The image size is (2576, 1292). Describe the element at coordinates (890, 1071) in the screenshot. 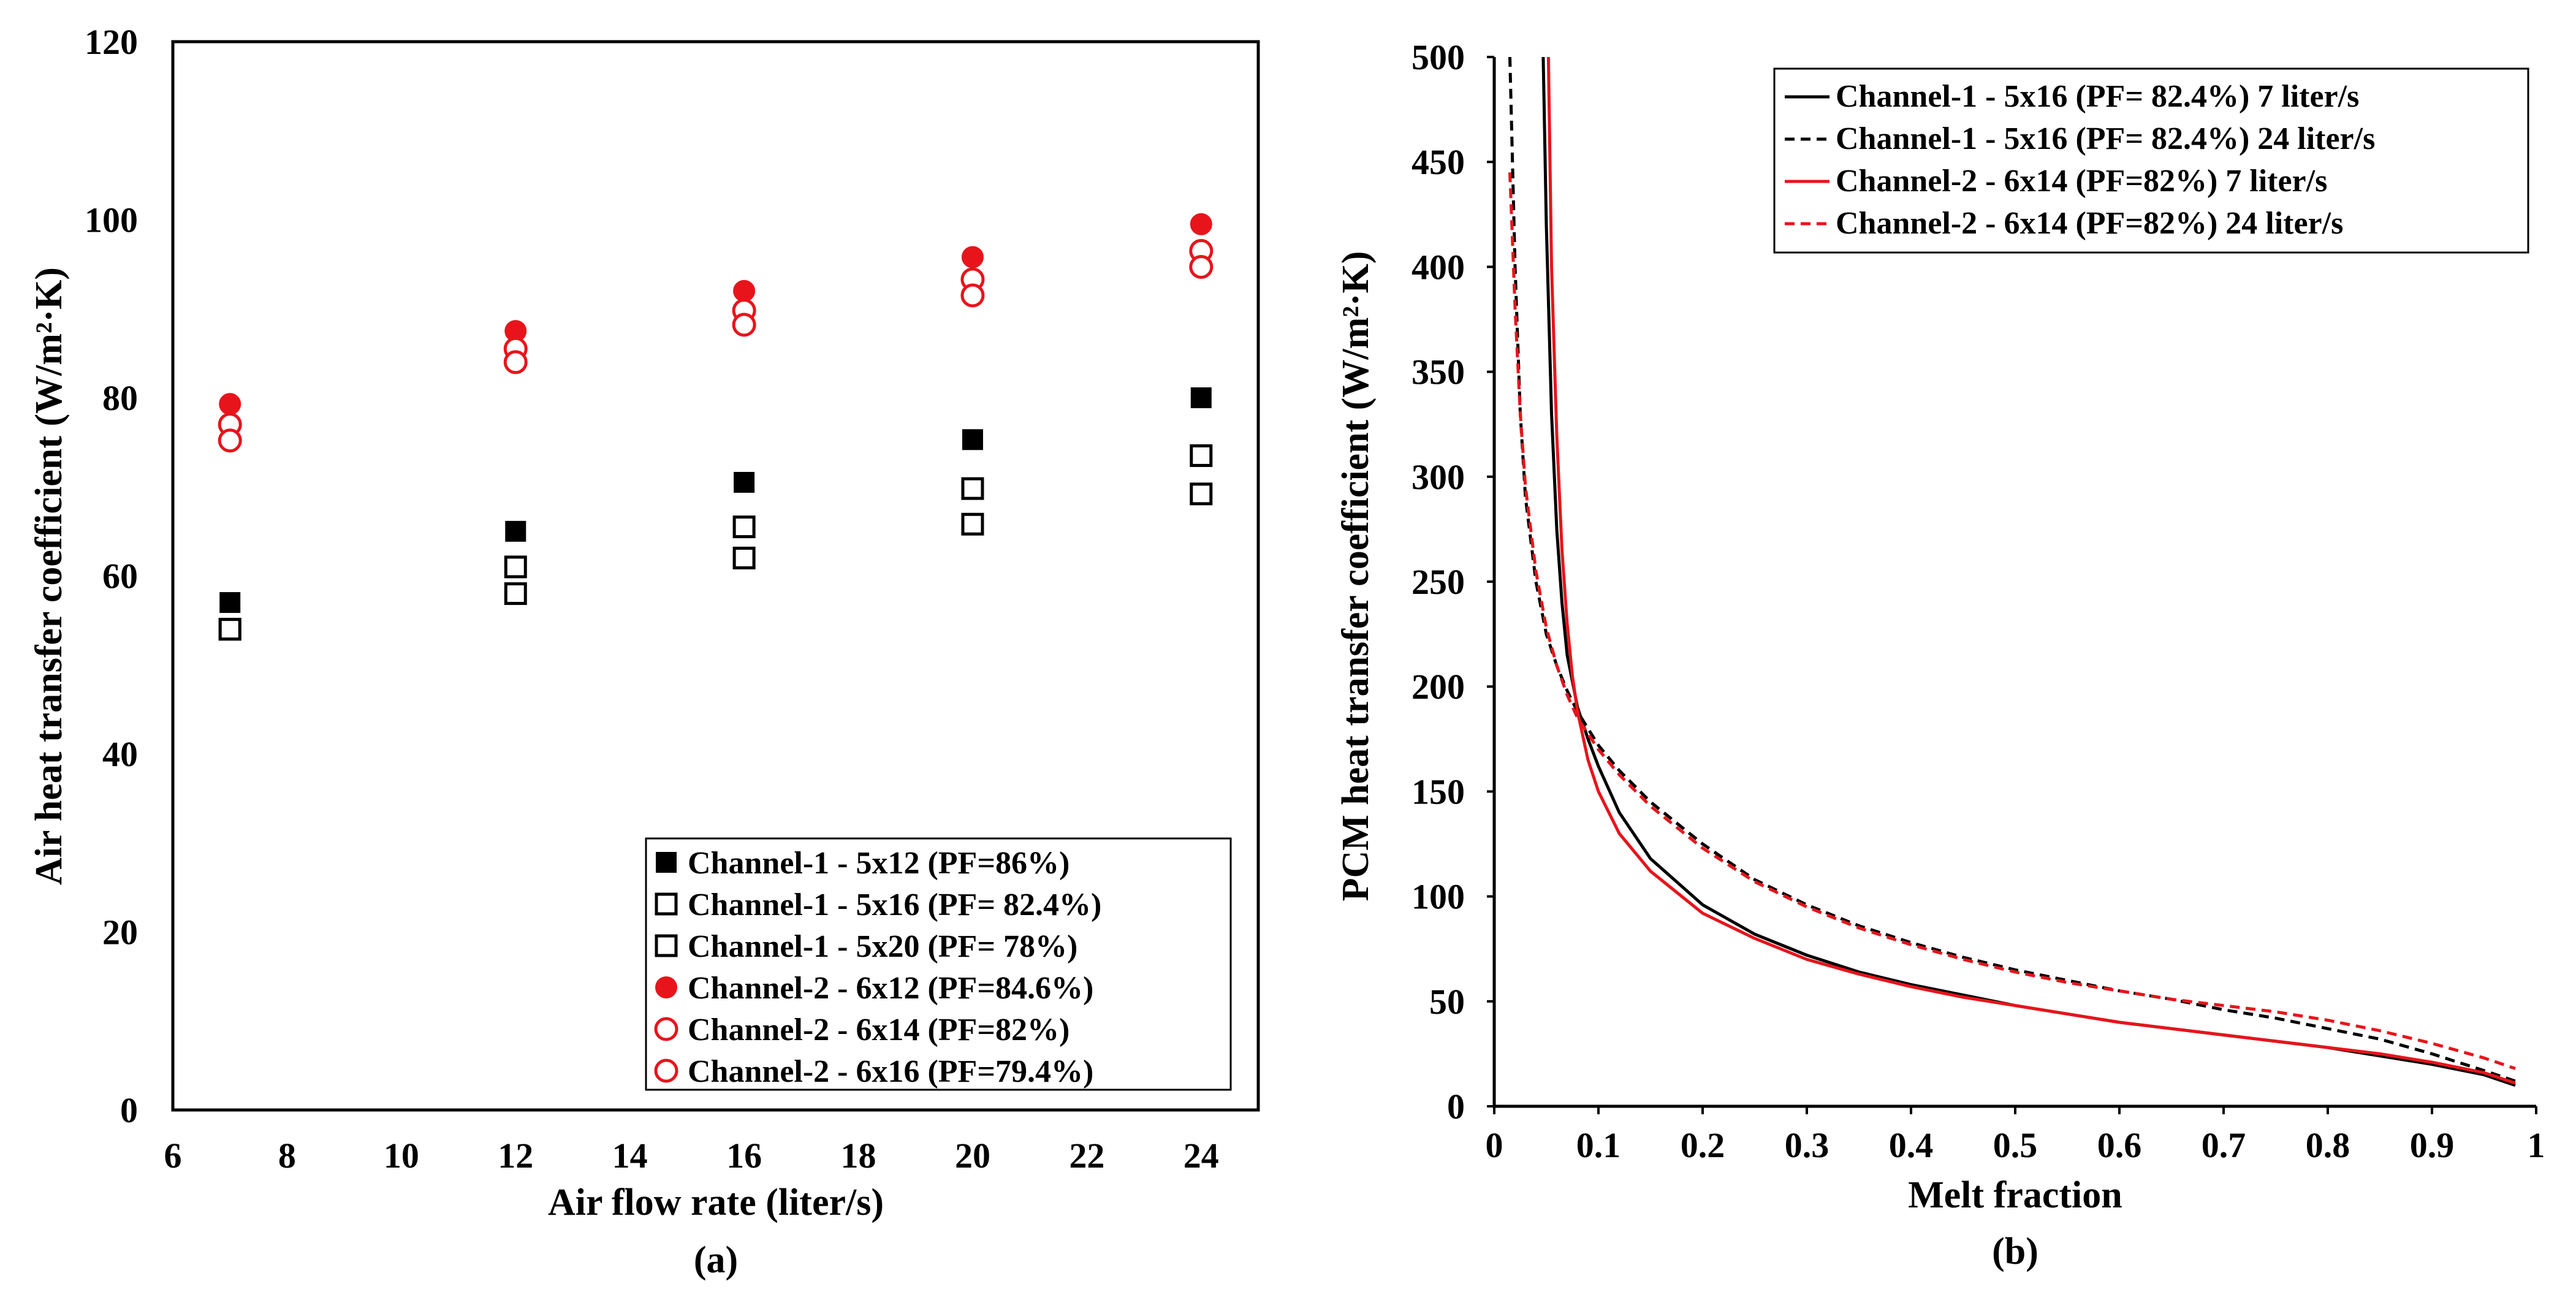

I see `panel-a-legend-entry-6: Channel-2 - 6x16 (PF=79.4%)` at that location.